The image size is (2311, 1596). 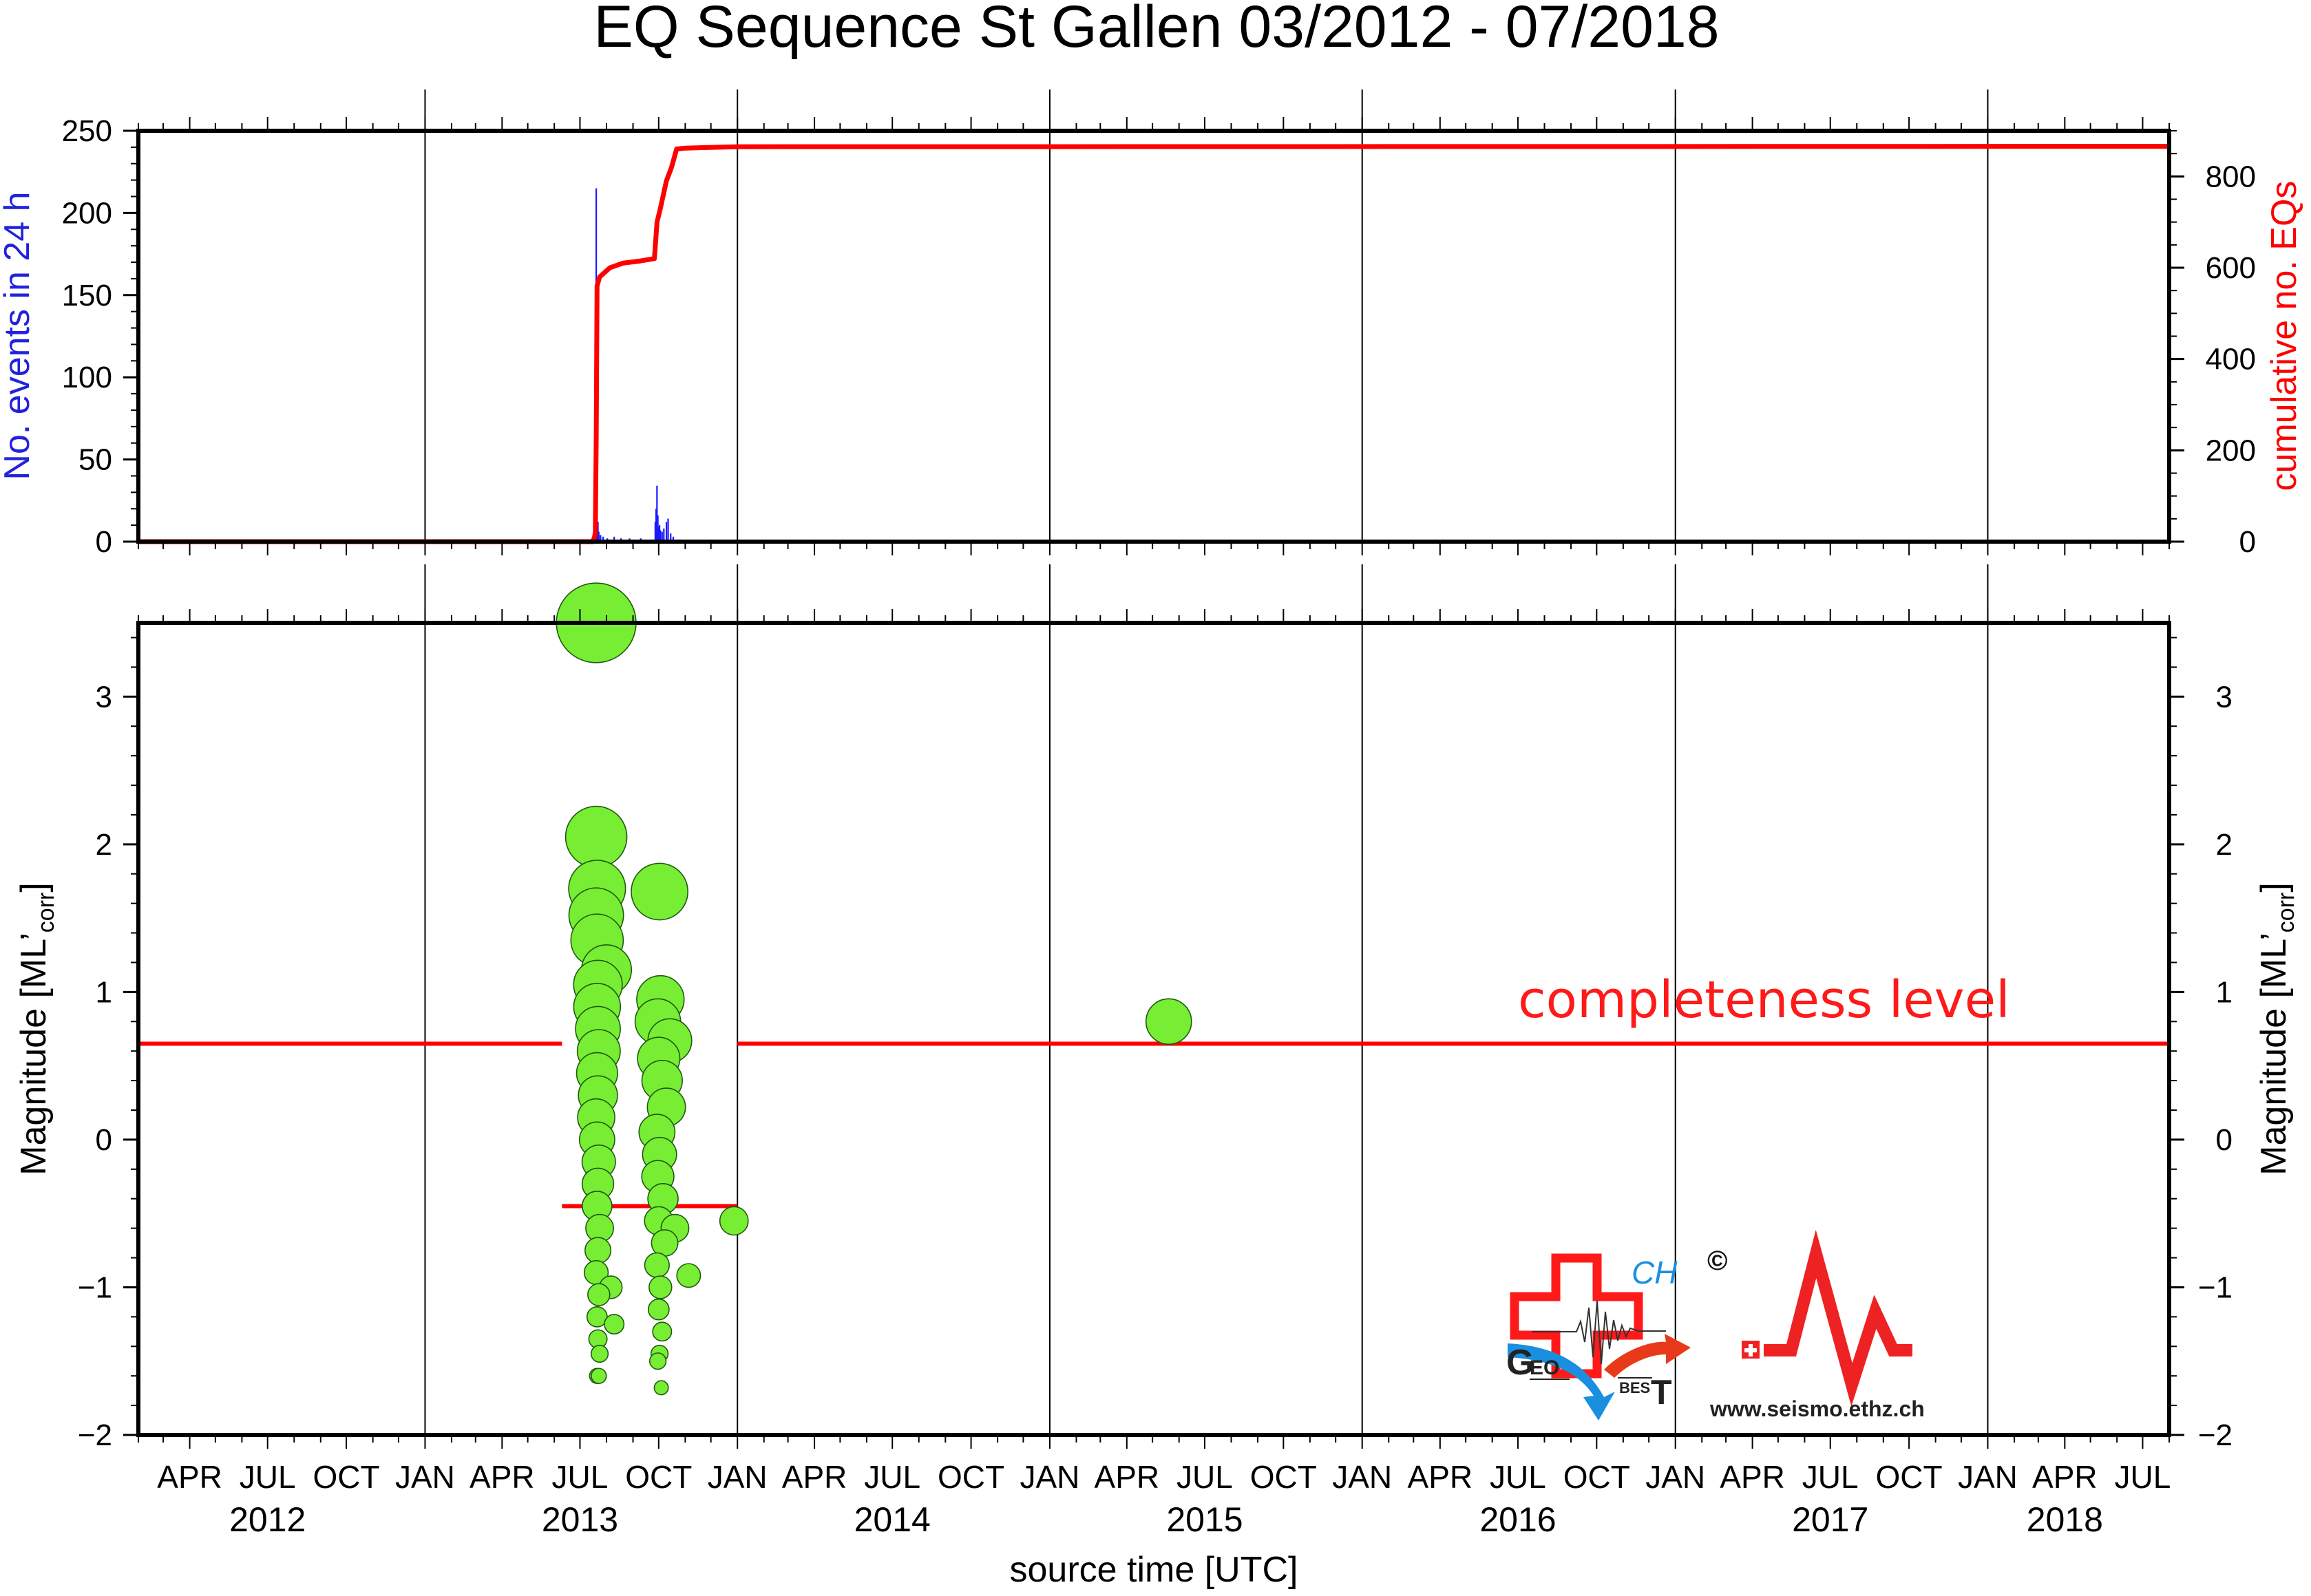 What do you see at coordinates (1156, 30) in the screenshot?
I see `chart-title: EQ Sequence St Gallen 03/2012 - 07/2018` at bounding box center [1156, 30].